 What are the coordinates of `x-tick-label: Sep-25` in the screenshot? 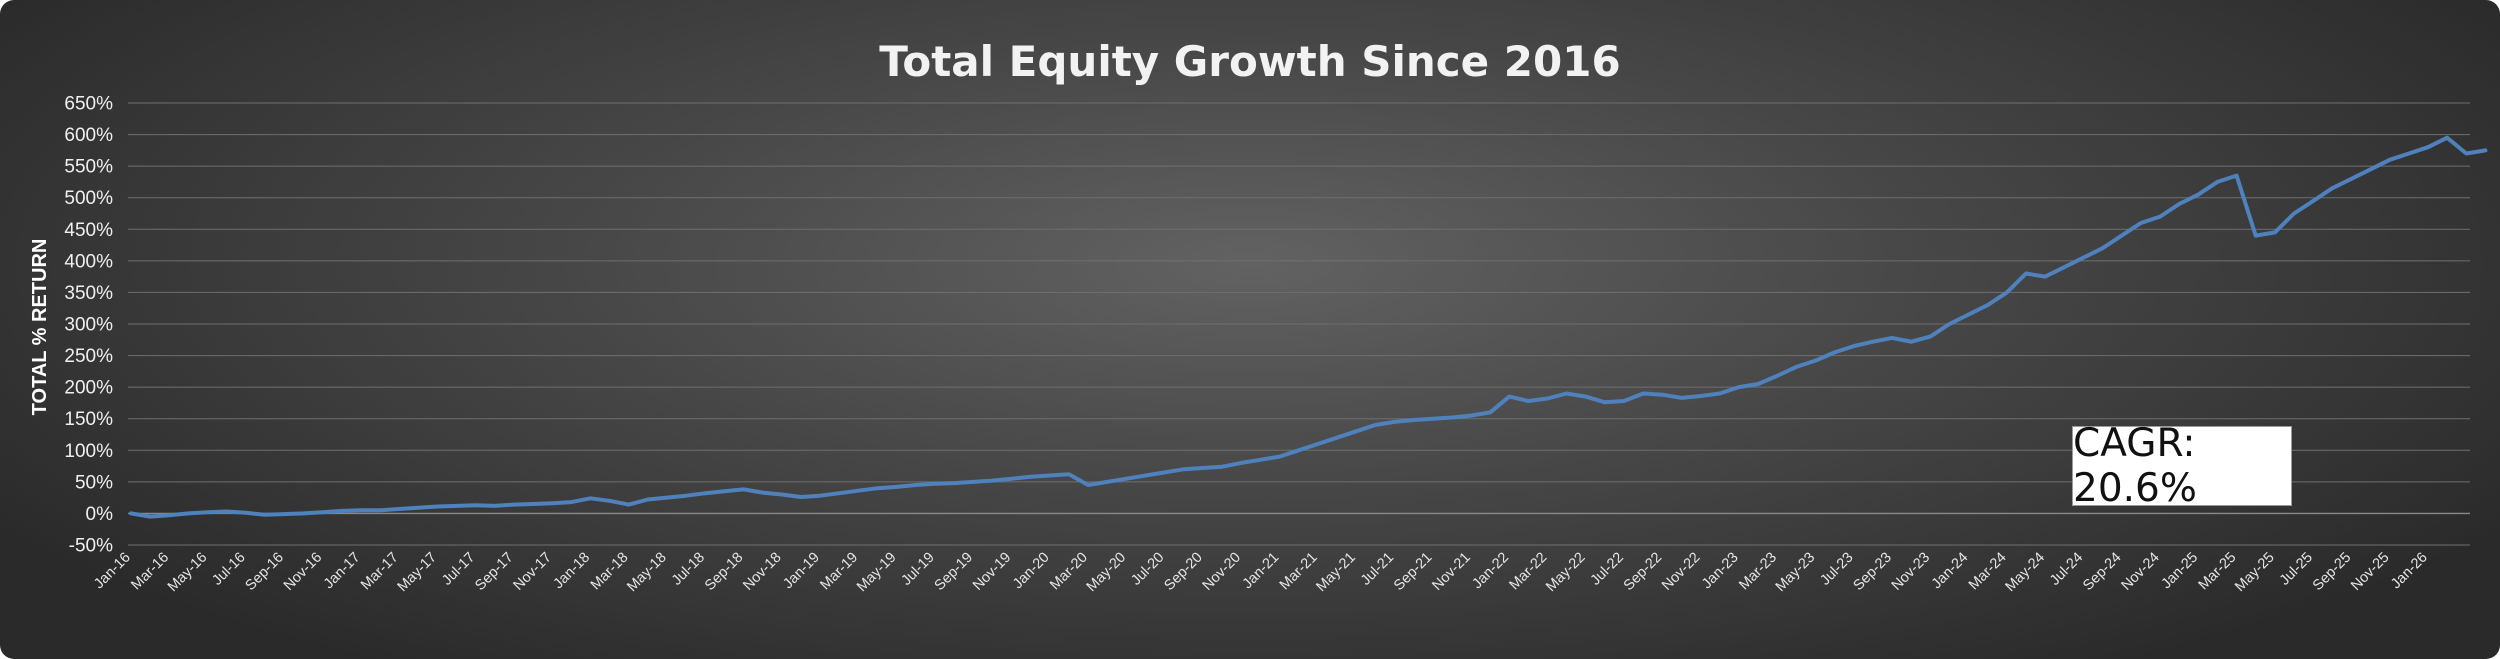 It's located at (2332, 572).